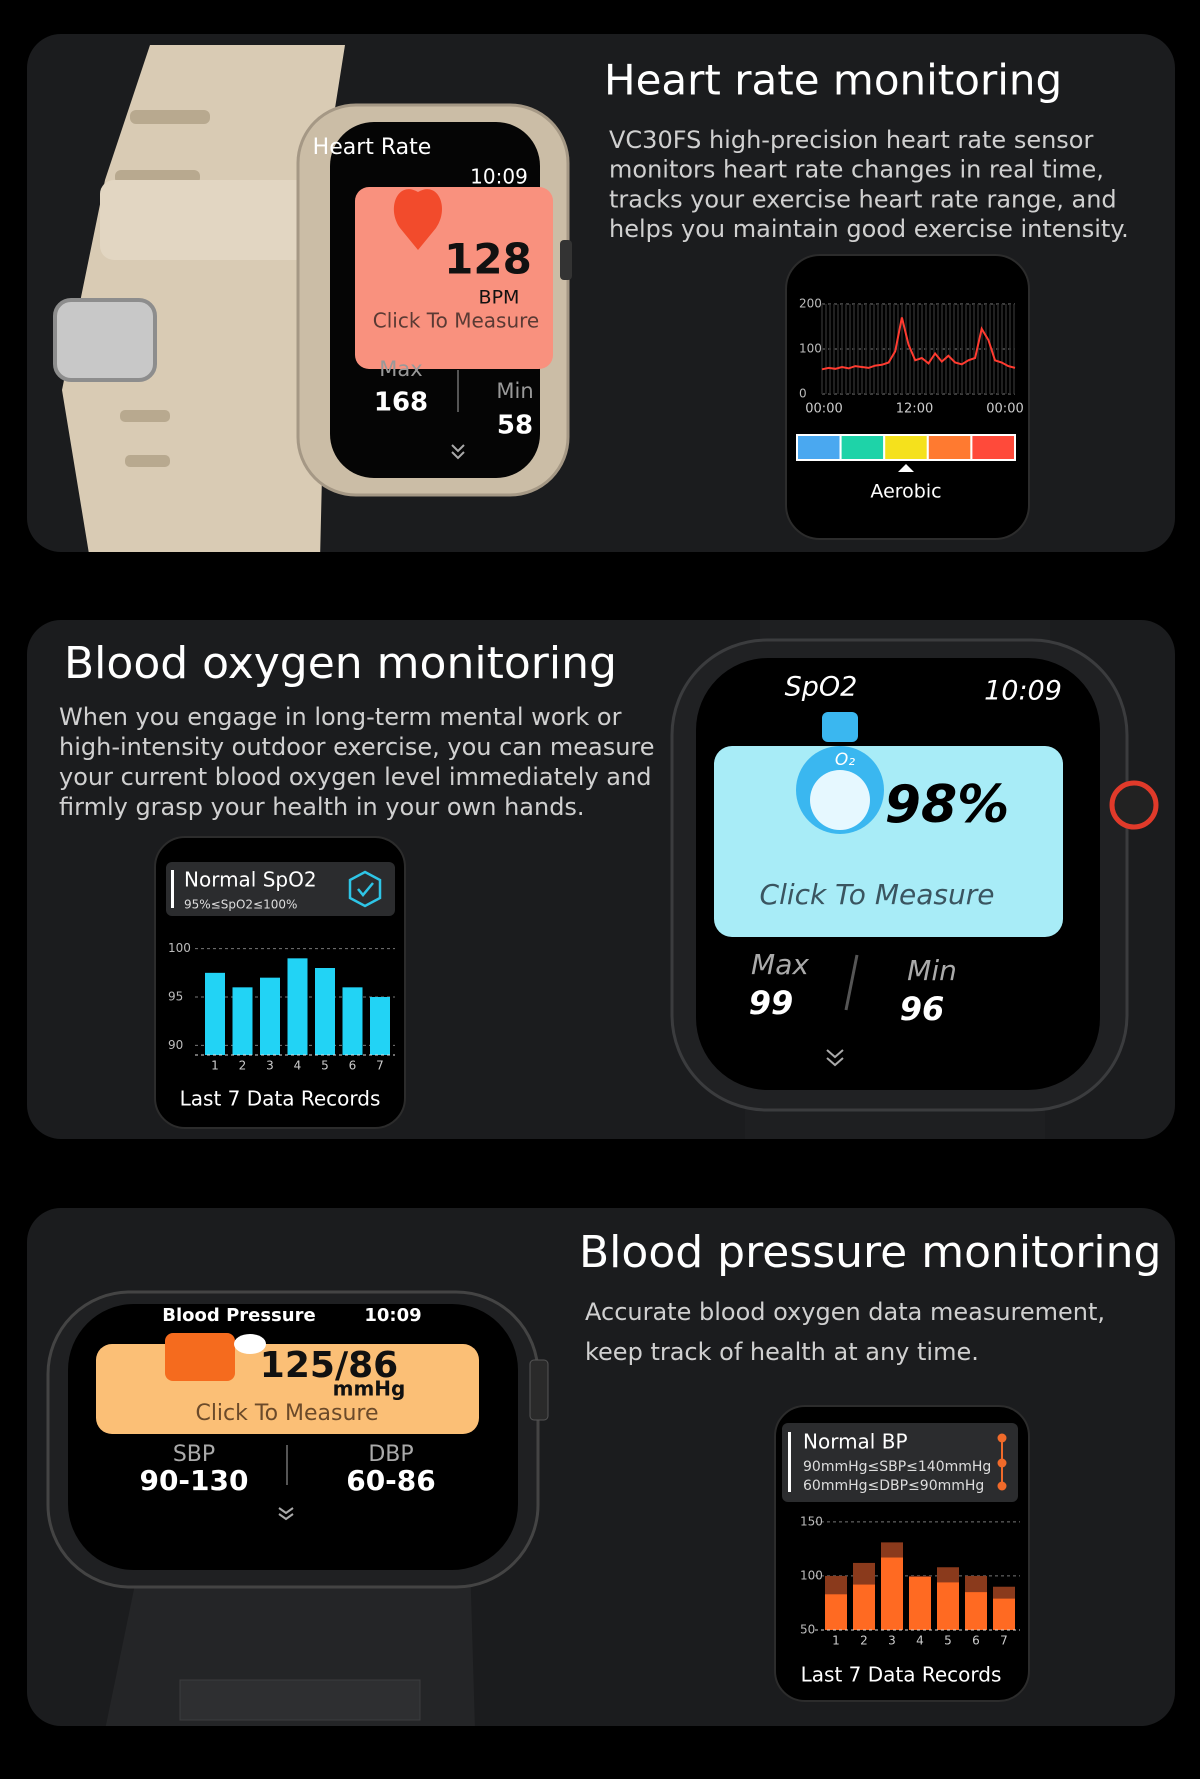  Describe the element at coordinates (906, 468) in the screenshot. I see `zone-pointer` at that location.